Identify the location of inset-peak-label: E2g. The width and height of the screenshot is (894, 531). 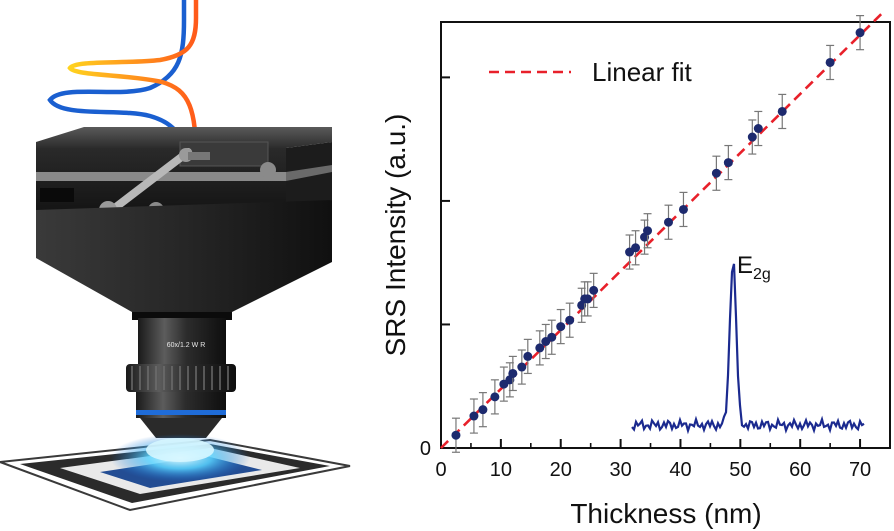
(754, 267).